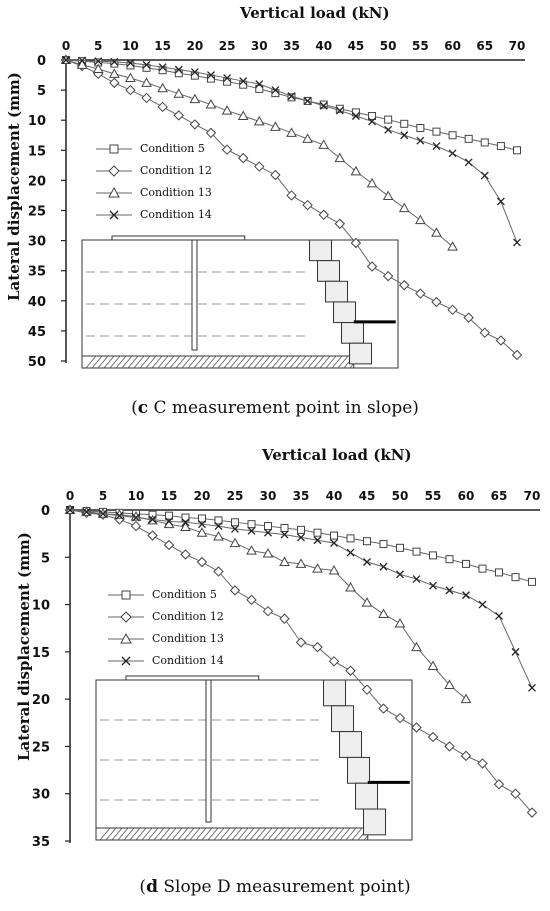  What do you see at coordinates (37, 302) in the screenshot?
I see `y-tick-label: 40` at bounding box center [37, 302].